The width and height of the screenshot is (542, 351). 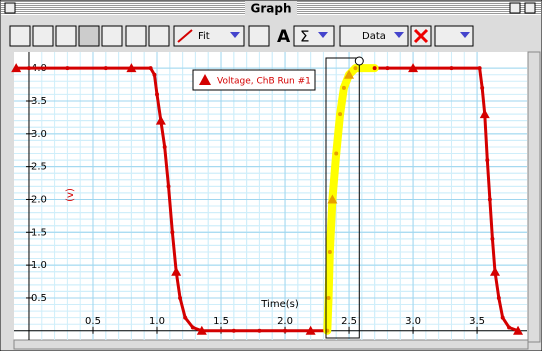 I want to click on x-tick-label: 1.0, so click(x=157, y=321).